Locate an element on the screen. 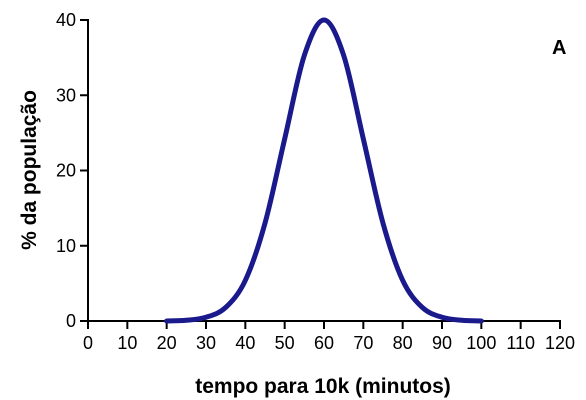 The height and width of the screenshot is (400, 586). y-axis-ticks: 0 10 20 30 40 is located at coordinates (72, 170).